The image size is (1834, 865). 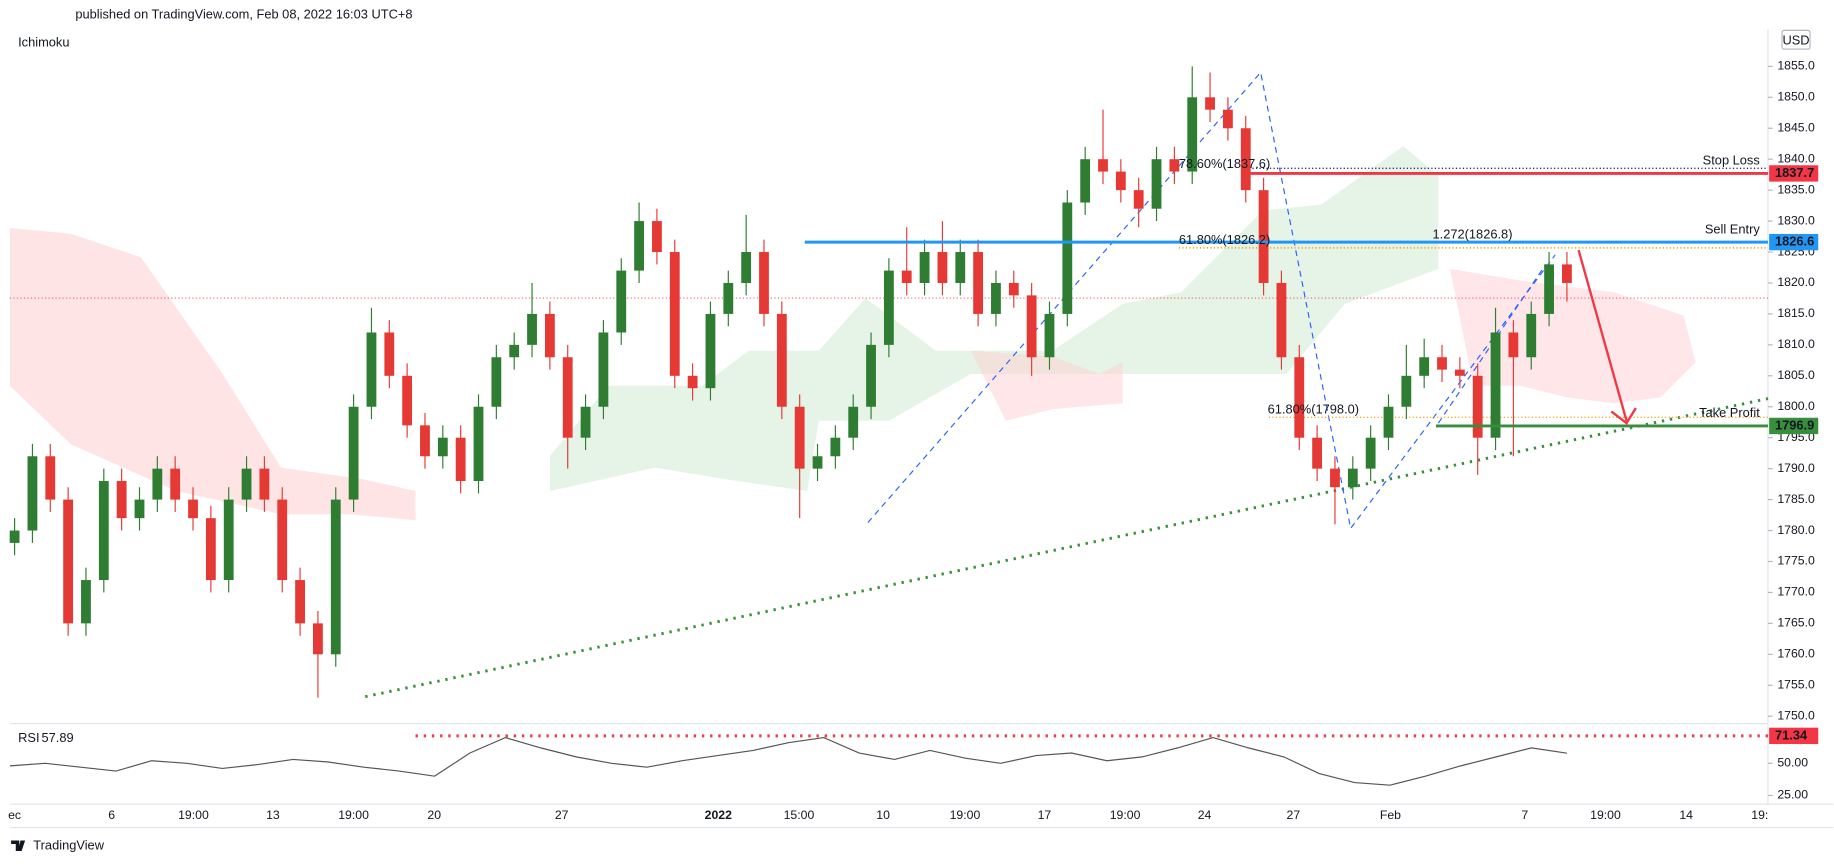 I want to click on x-tick-label: 24, so click(x=1205, y=815).